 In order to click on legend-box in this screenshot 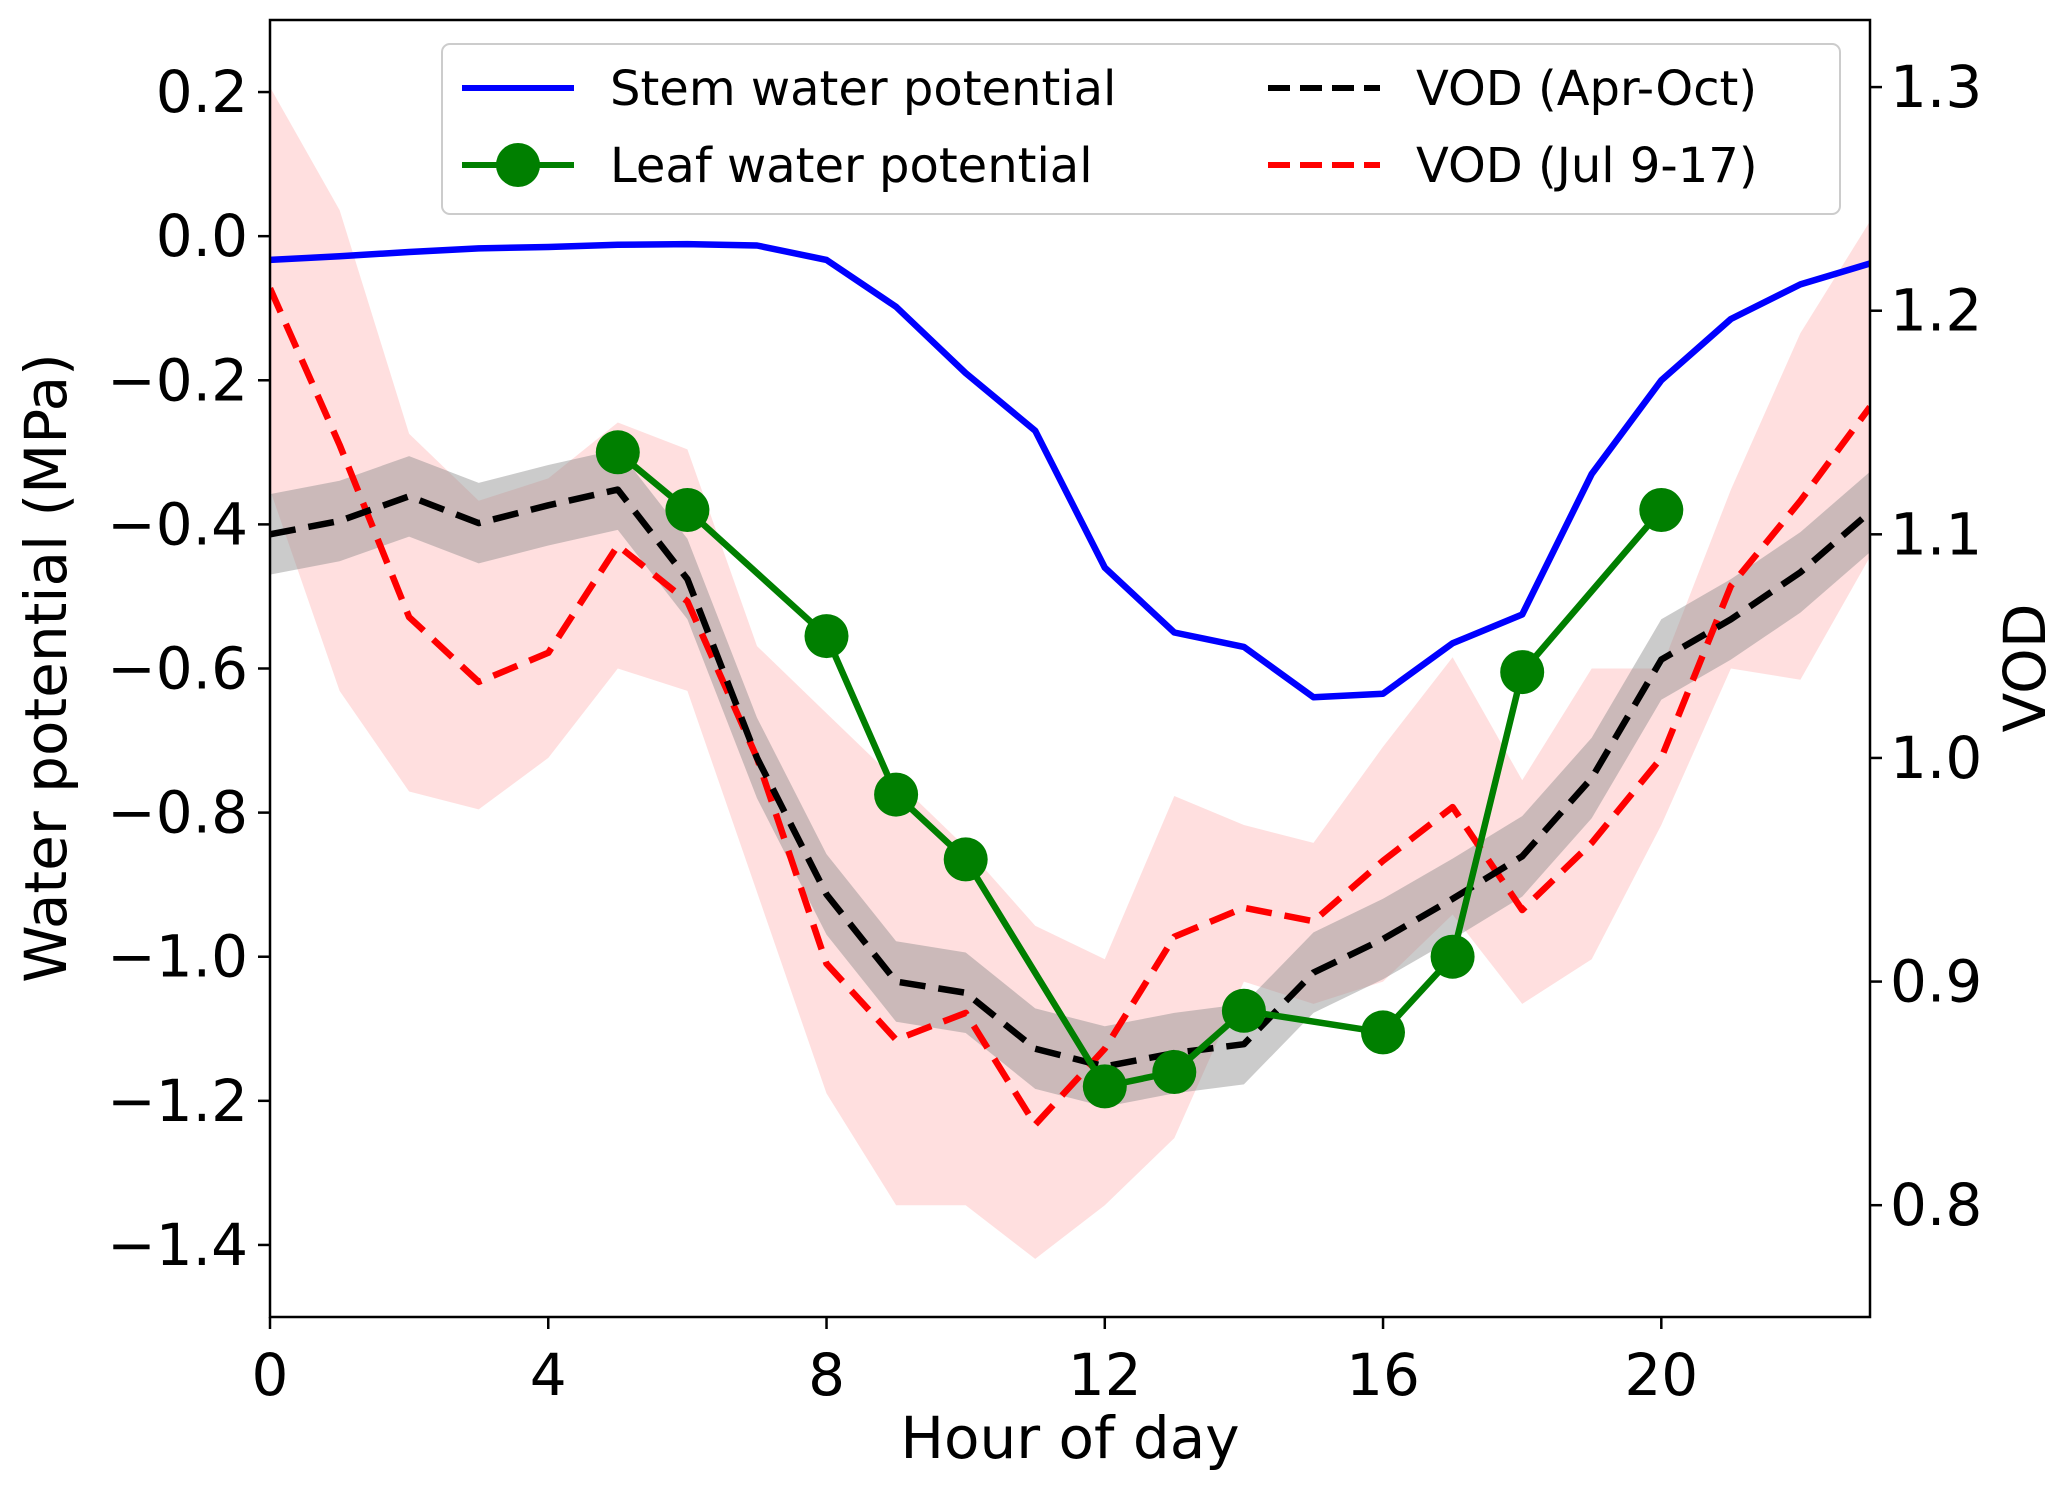, I will do `click(1141, 129)`.